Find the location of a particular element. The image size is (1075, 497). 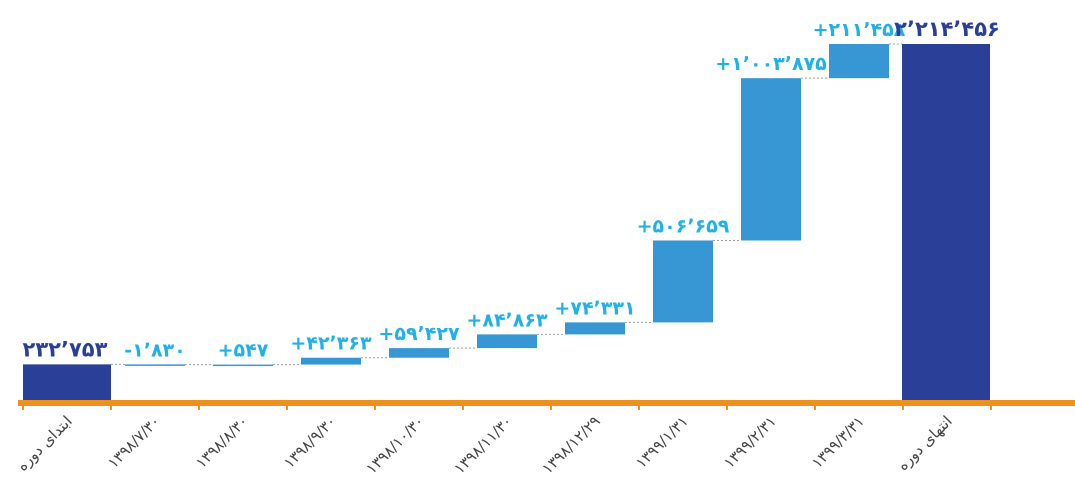

data-label: ۲۳۲٬۷۵۳ is located at coordinates (65, 349).